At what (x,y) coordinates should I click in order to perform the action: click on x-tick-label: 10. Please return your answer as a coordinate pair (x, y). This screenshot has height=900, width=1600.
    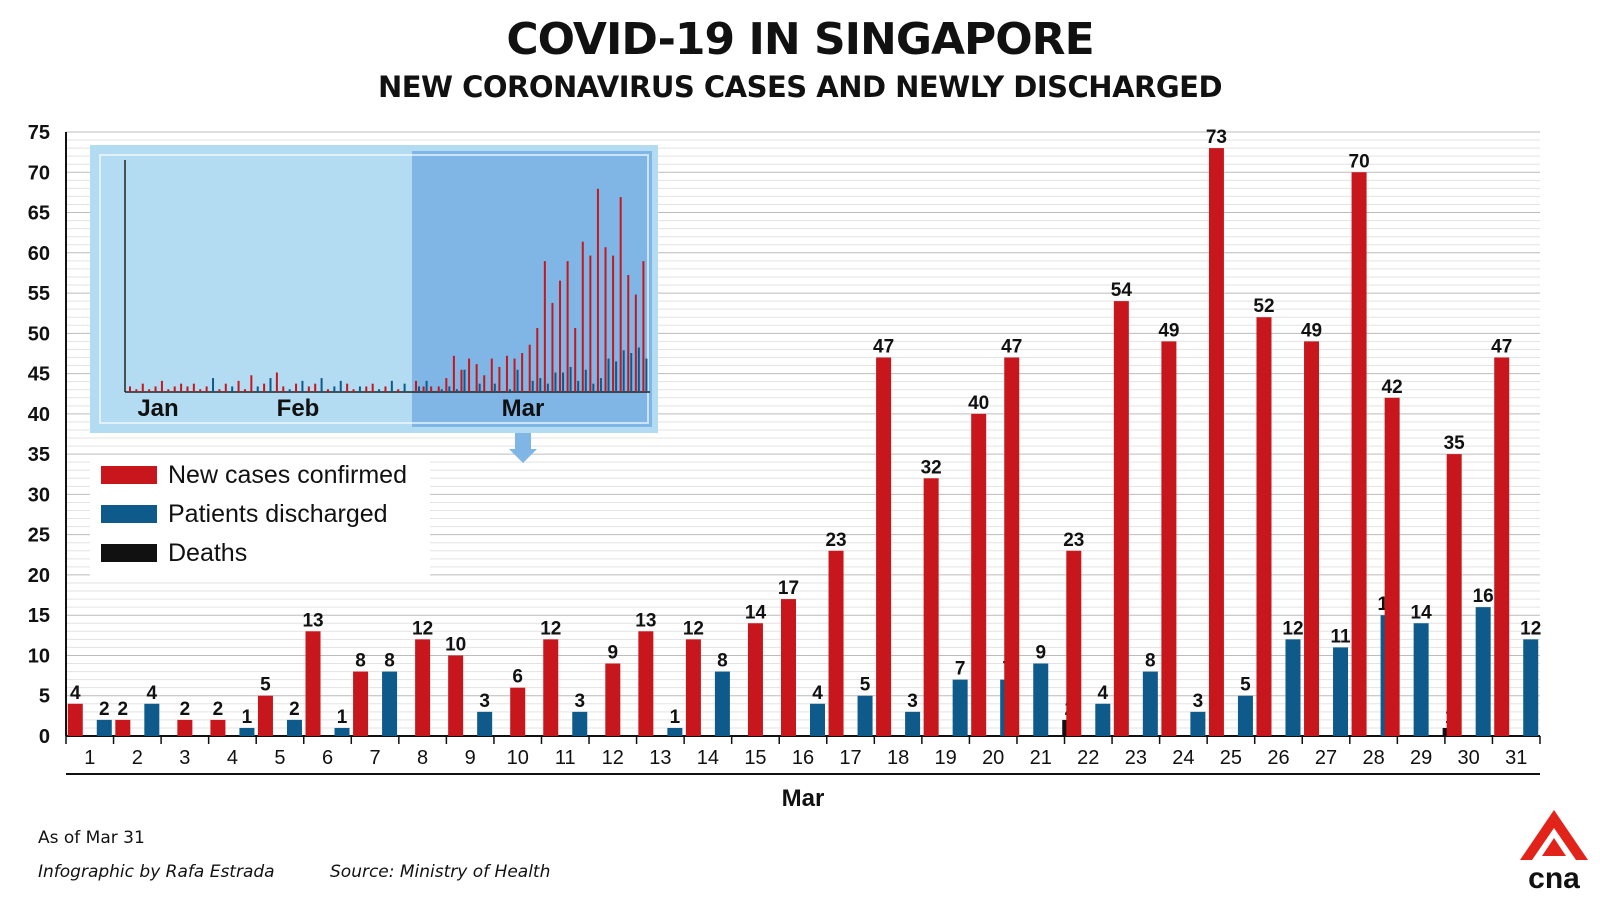
    Looking at the image, I should click on (518, 758).